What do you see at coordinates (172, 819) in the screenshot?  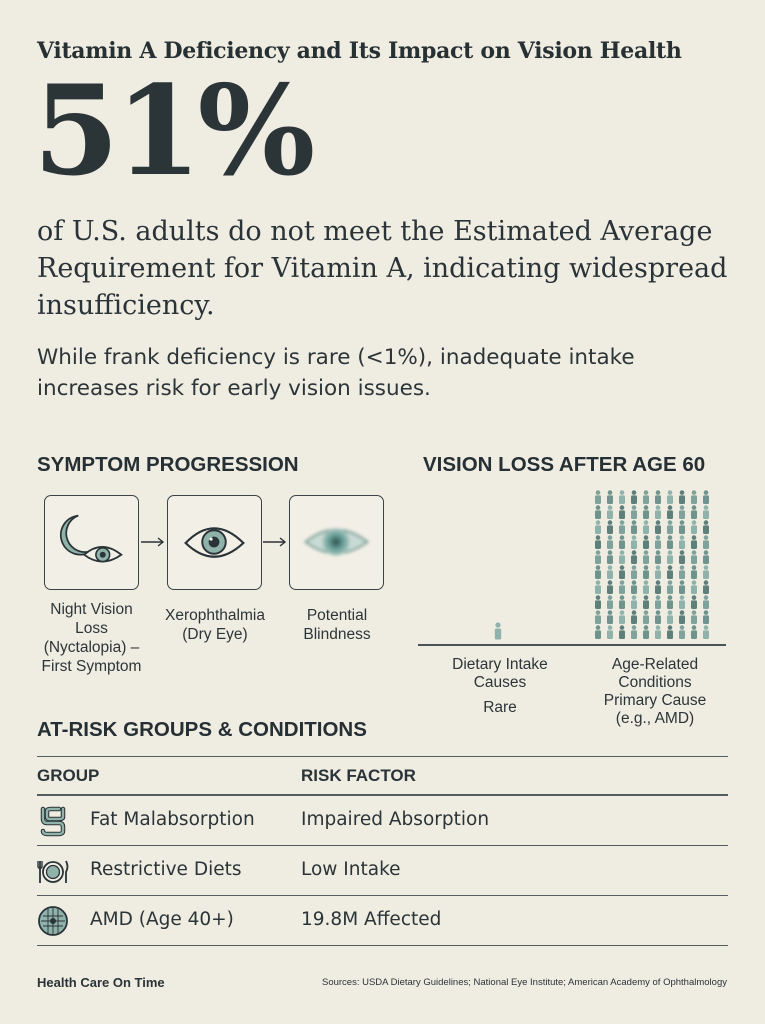 I see `group-name: Fat Malabsorption` at bounding box center [172, 819].